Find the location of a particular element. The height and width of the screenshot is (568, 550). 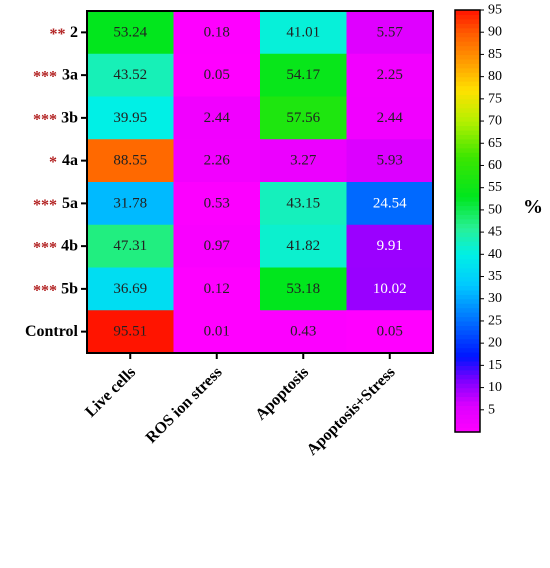

column-label: ROS ion stress is located at coordinates (184, 405).